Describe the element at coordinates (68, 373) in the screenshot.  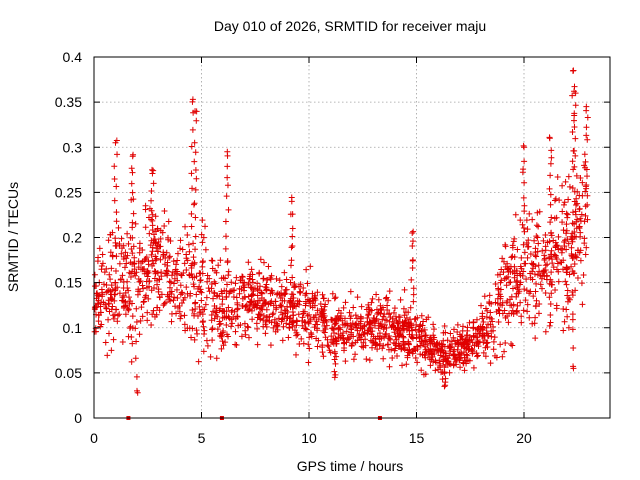
I see `y-tick-label: 0.05` at that location.